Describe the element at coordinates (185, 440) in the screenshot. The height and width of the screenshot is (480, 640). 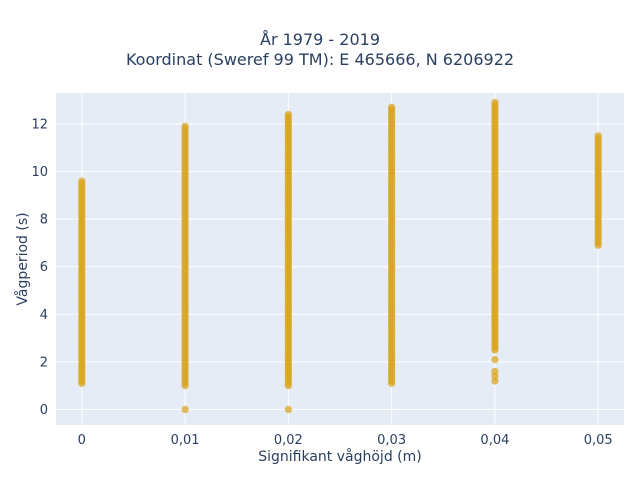
I see `x-tick-label: 0,01` at that location.